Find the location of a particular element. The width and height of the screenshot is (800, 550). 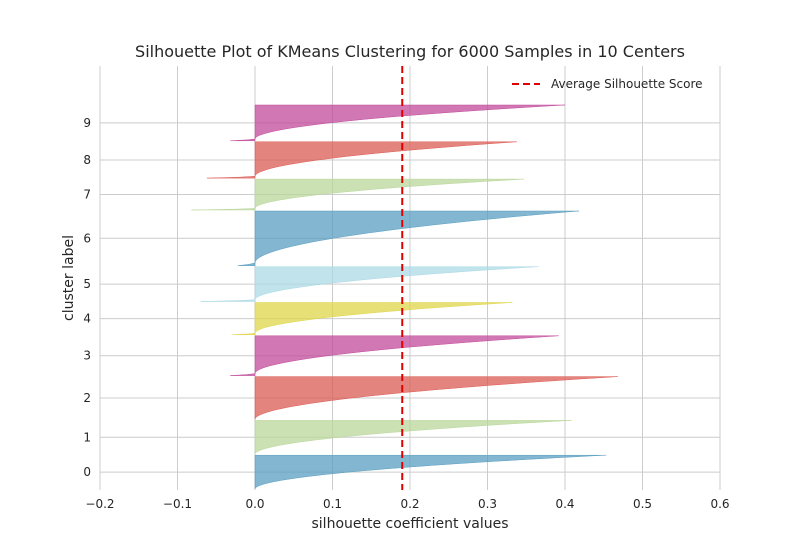

x-axis-label: silhouette coefficient values is located at coordinates (410, 524).